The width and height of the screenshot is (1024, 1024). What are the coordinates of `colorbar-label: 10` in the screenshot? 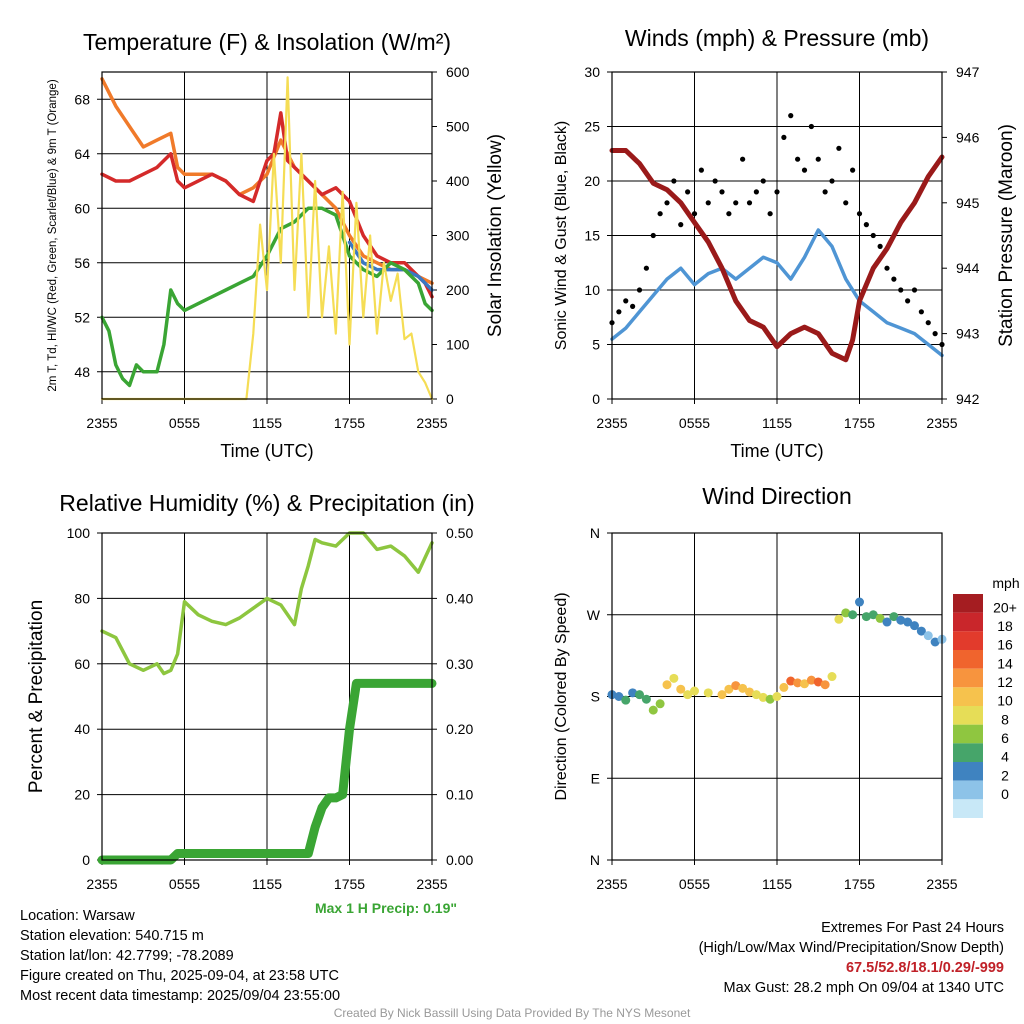 It's located at (1005, 701).